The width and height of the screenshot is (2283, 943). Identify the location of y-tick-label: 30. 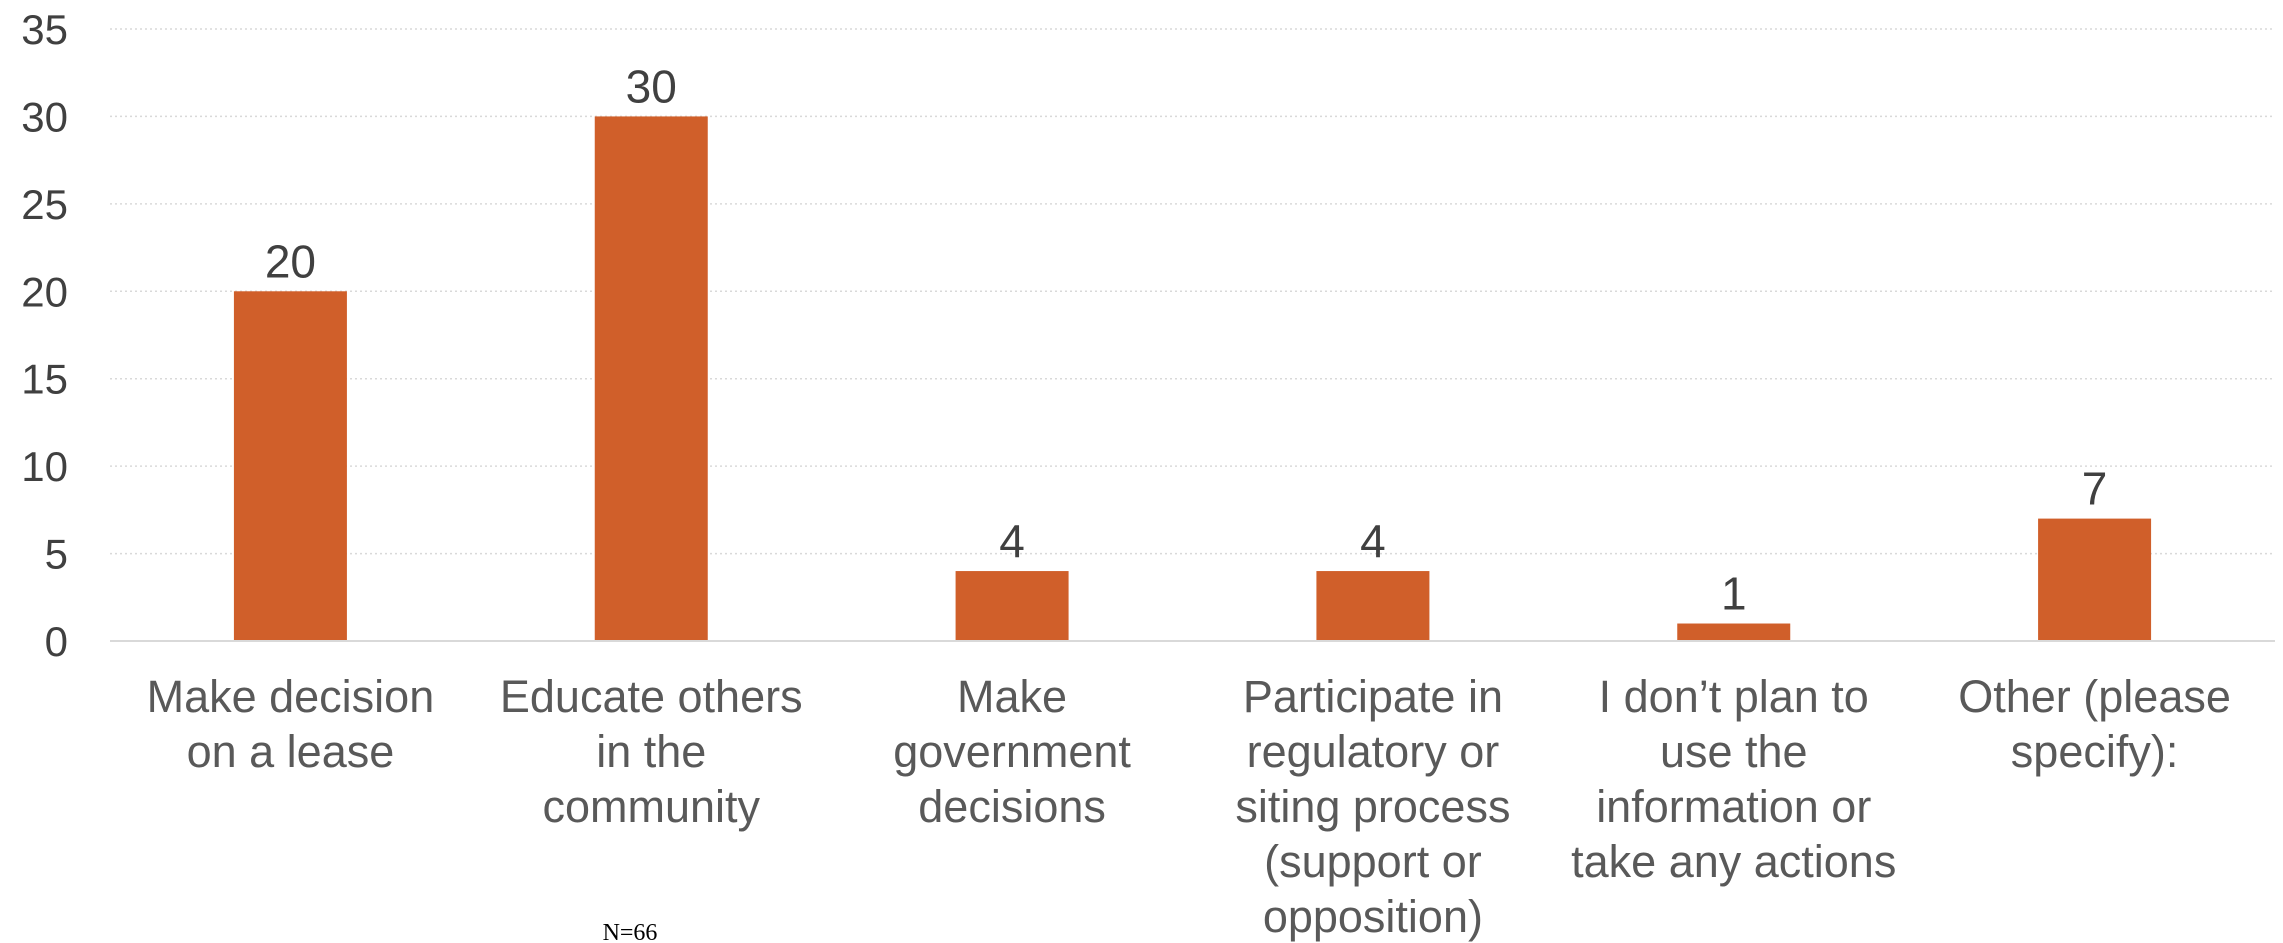
(44, 116).